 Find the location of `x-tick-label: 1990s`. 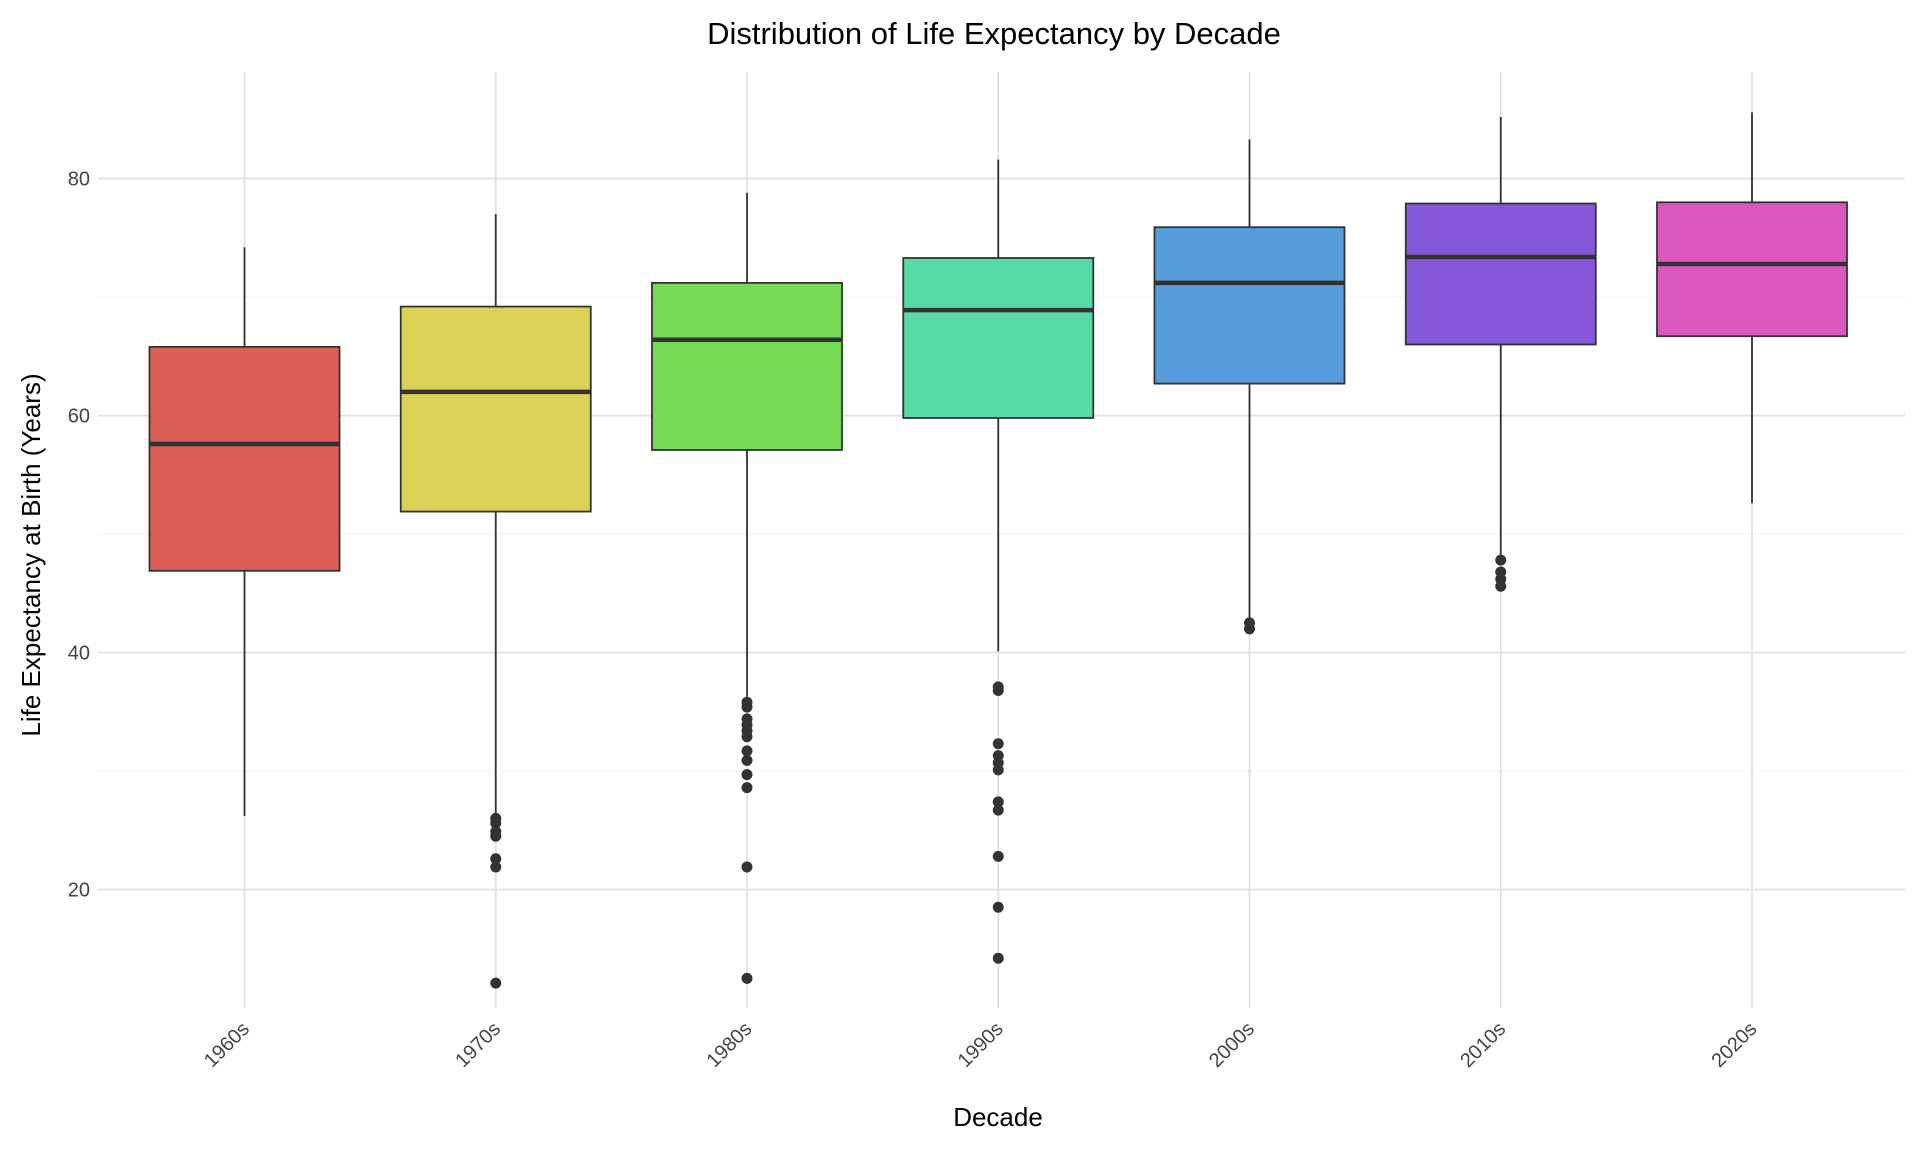

x-tick-label: 1990s is located at coordinates (981, 1045).